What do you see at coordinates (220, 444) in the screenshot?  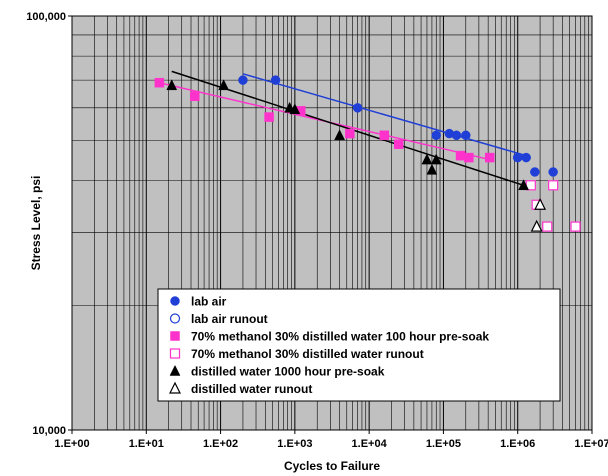 I see `x-tick-label: 1.E+02` at bounding box center [220, 444].